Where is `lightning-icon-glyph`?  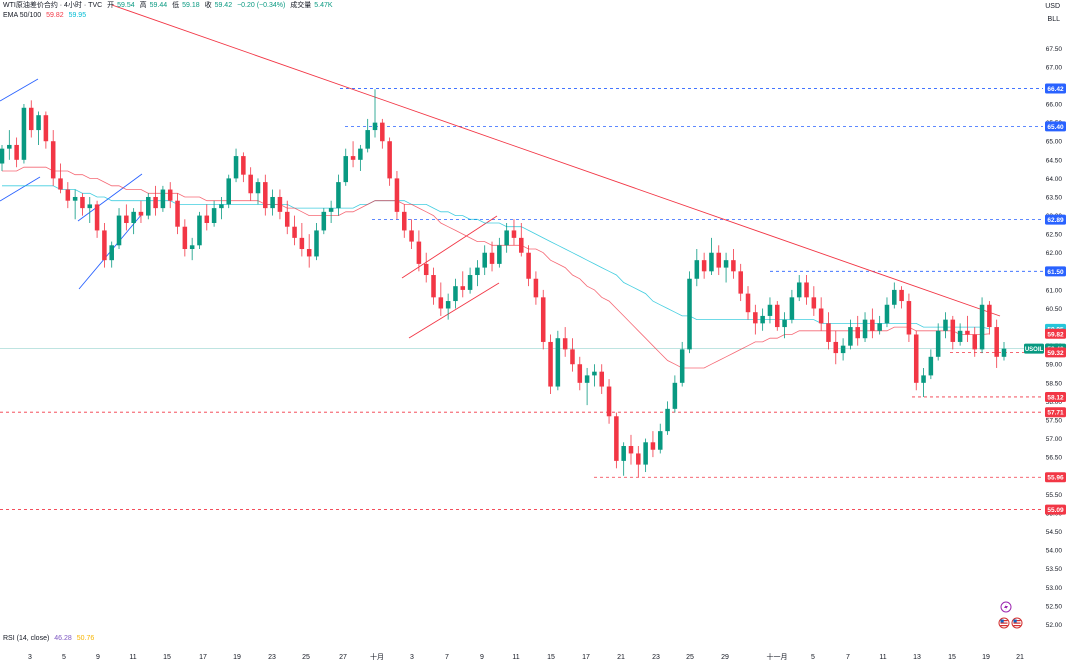
lightning-icon-glyph is located at coordinates (1006, 607).